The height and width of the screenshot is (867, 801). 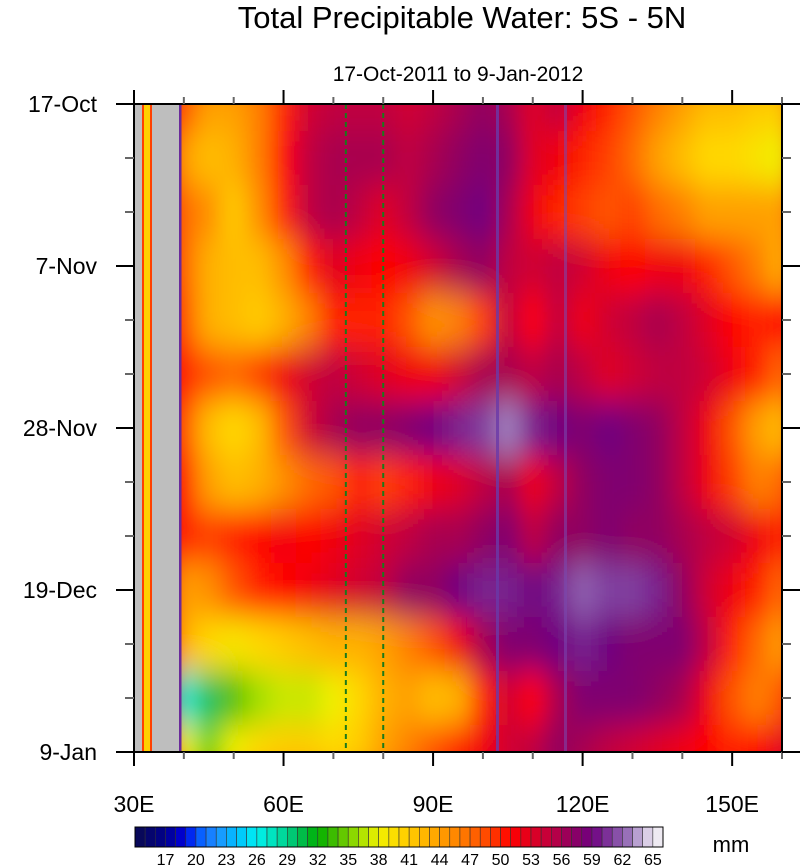 What do you see at coordinates (440, 859) in the screenshot?
I see `colorbar-label: 44` at bounding box center [440, 859].